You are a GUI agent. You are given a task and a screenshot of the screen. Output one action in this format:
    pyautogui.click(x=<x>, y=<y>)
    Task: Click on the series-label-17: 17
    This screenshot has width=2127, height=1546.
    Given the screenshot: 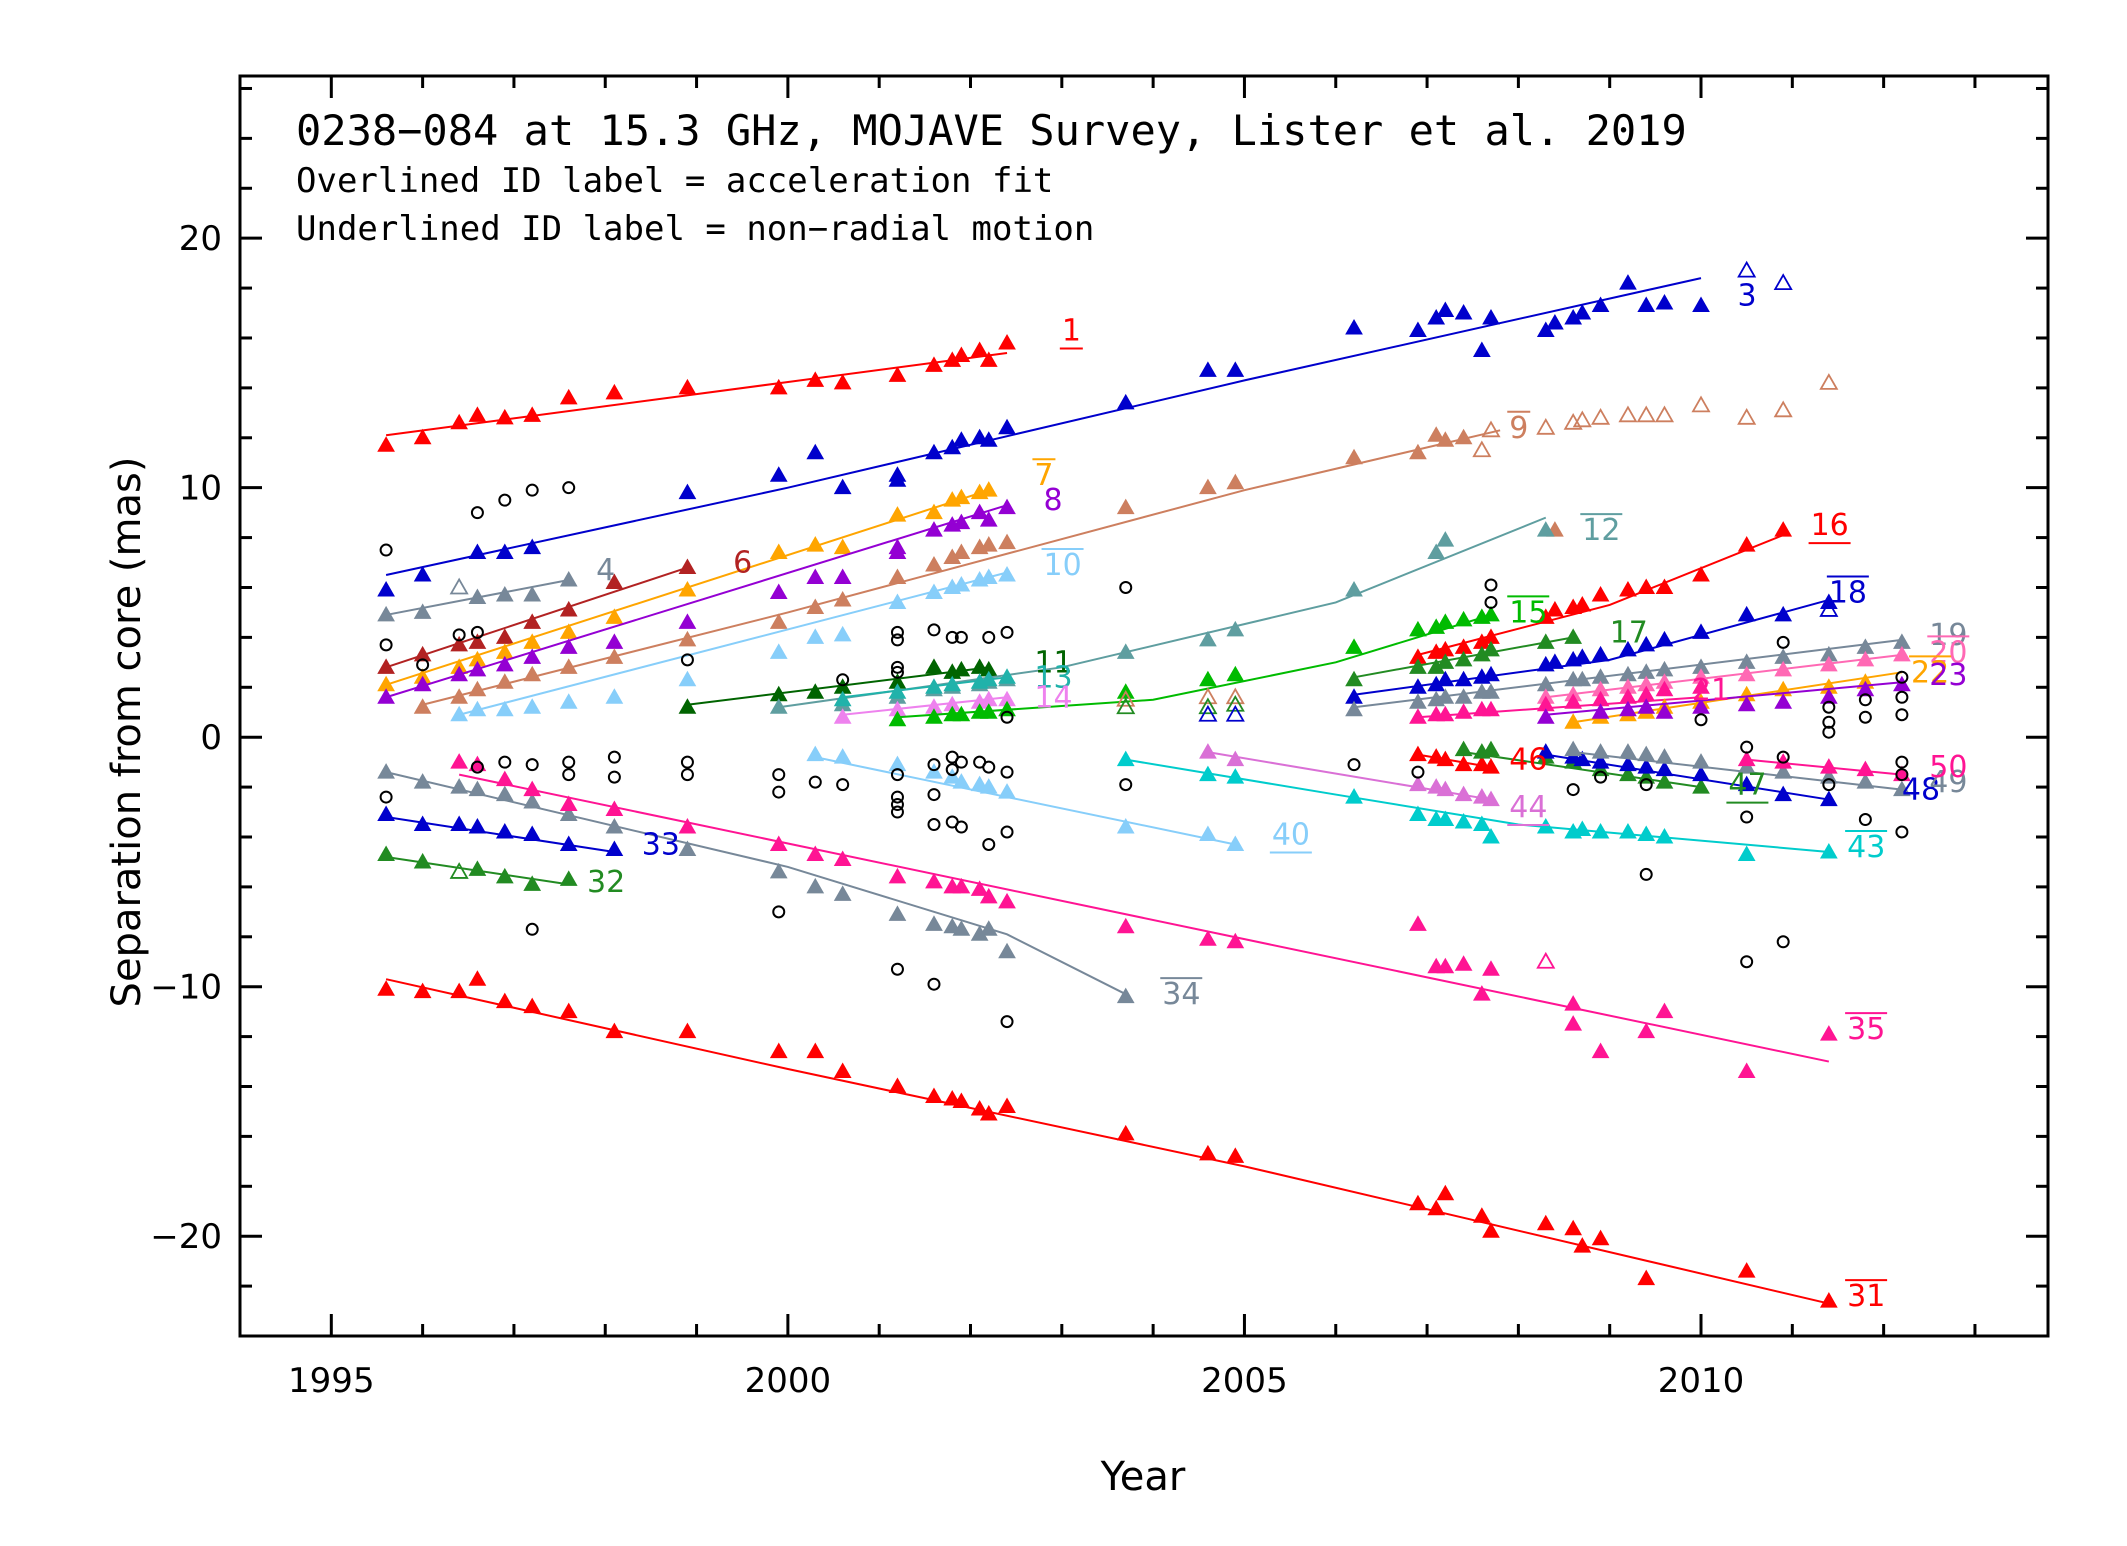 What is the action you would take?
    pyautogui.click(x=1629, y=632)
    